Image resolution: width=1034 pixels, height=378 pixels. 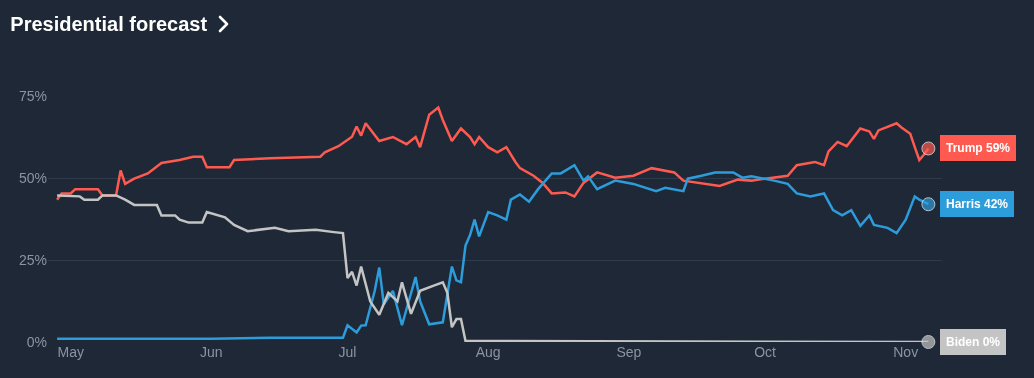 I want to click on annotation: Trump 59%, so click(x=978, y=148).